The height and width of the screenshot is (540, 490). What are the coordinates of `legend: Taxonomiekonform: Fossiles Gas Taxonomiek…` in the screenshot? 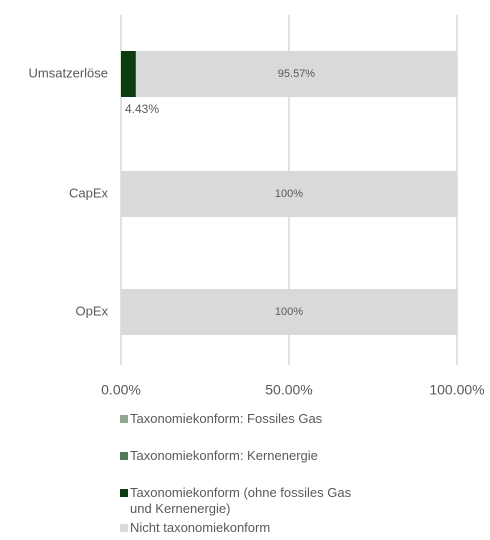 It's located at (238, 475).